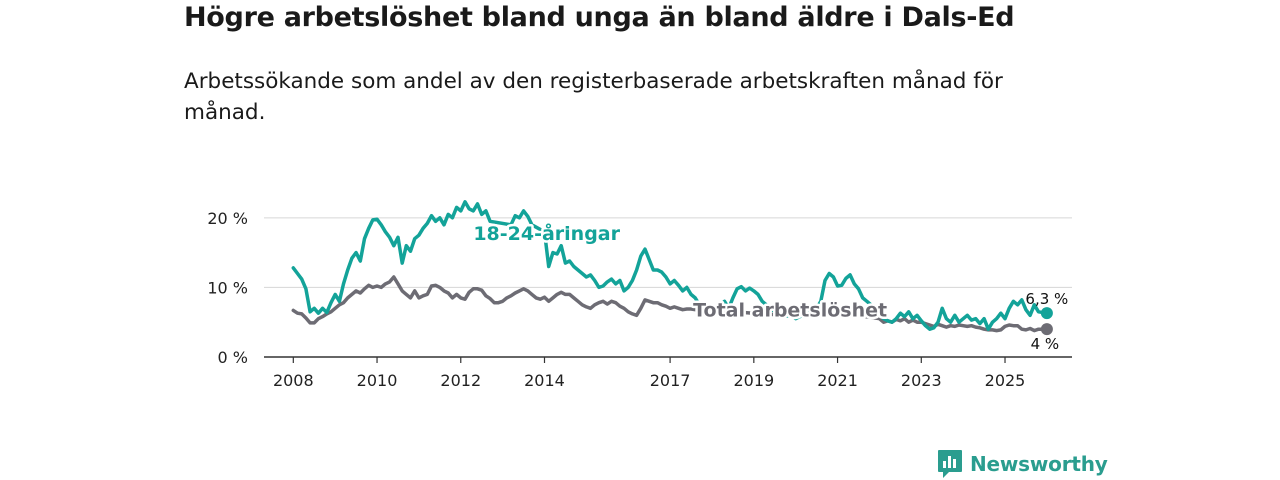  I want to click on end-marker-total, so click(1046, 329).